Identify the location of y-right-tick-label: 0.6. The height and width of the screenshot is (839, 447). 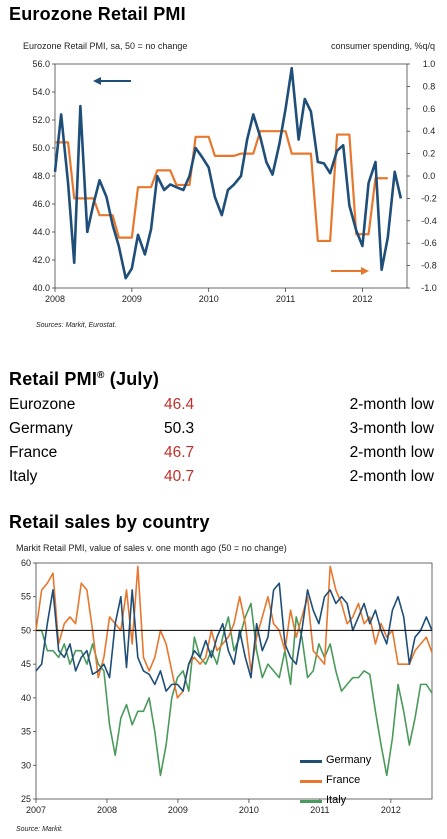
(429, 109).